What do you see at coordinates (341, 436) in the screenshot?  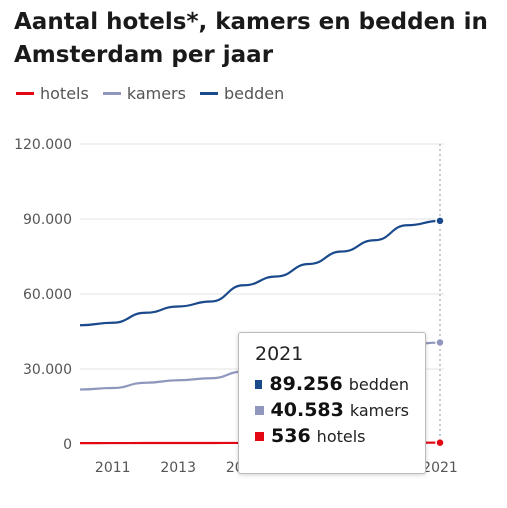 I see `tooltip-label-hotels: hotels` at bounding box center [341, 436].